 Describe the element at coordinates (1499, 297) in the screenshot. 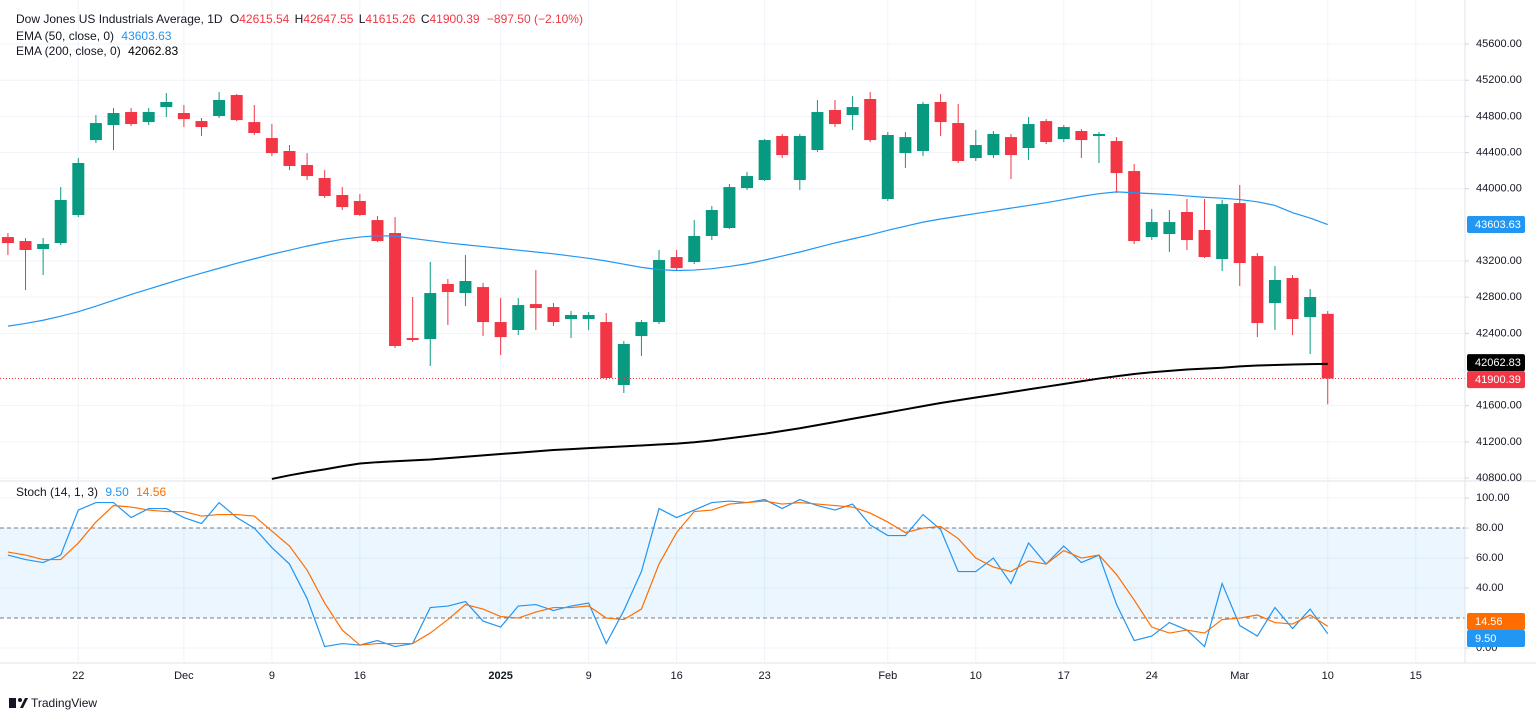

I see `y-tick-label: 42800.00` at that location.